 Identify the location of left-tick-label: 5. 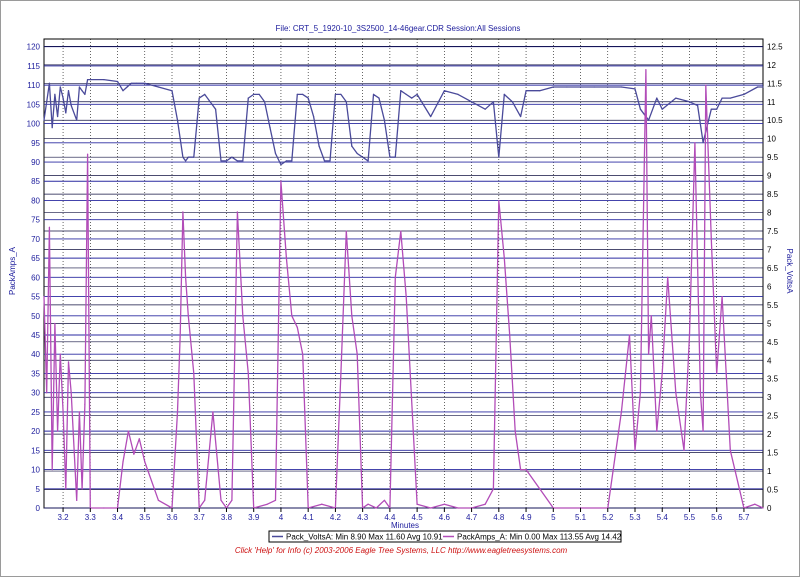
(38, 489).